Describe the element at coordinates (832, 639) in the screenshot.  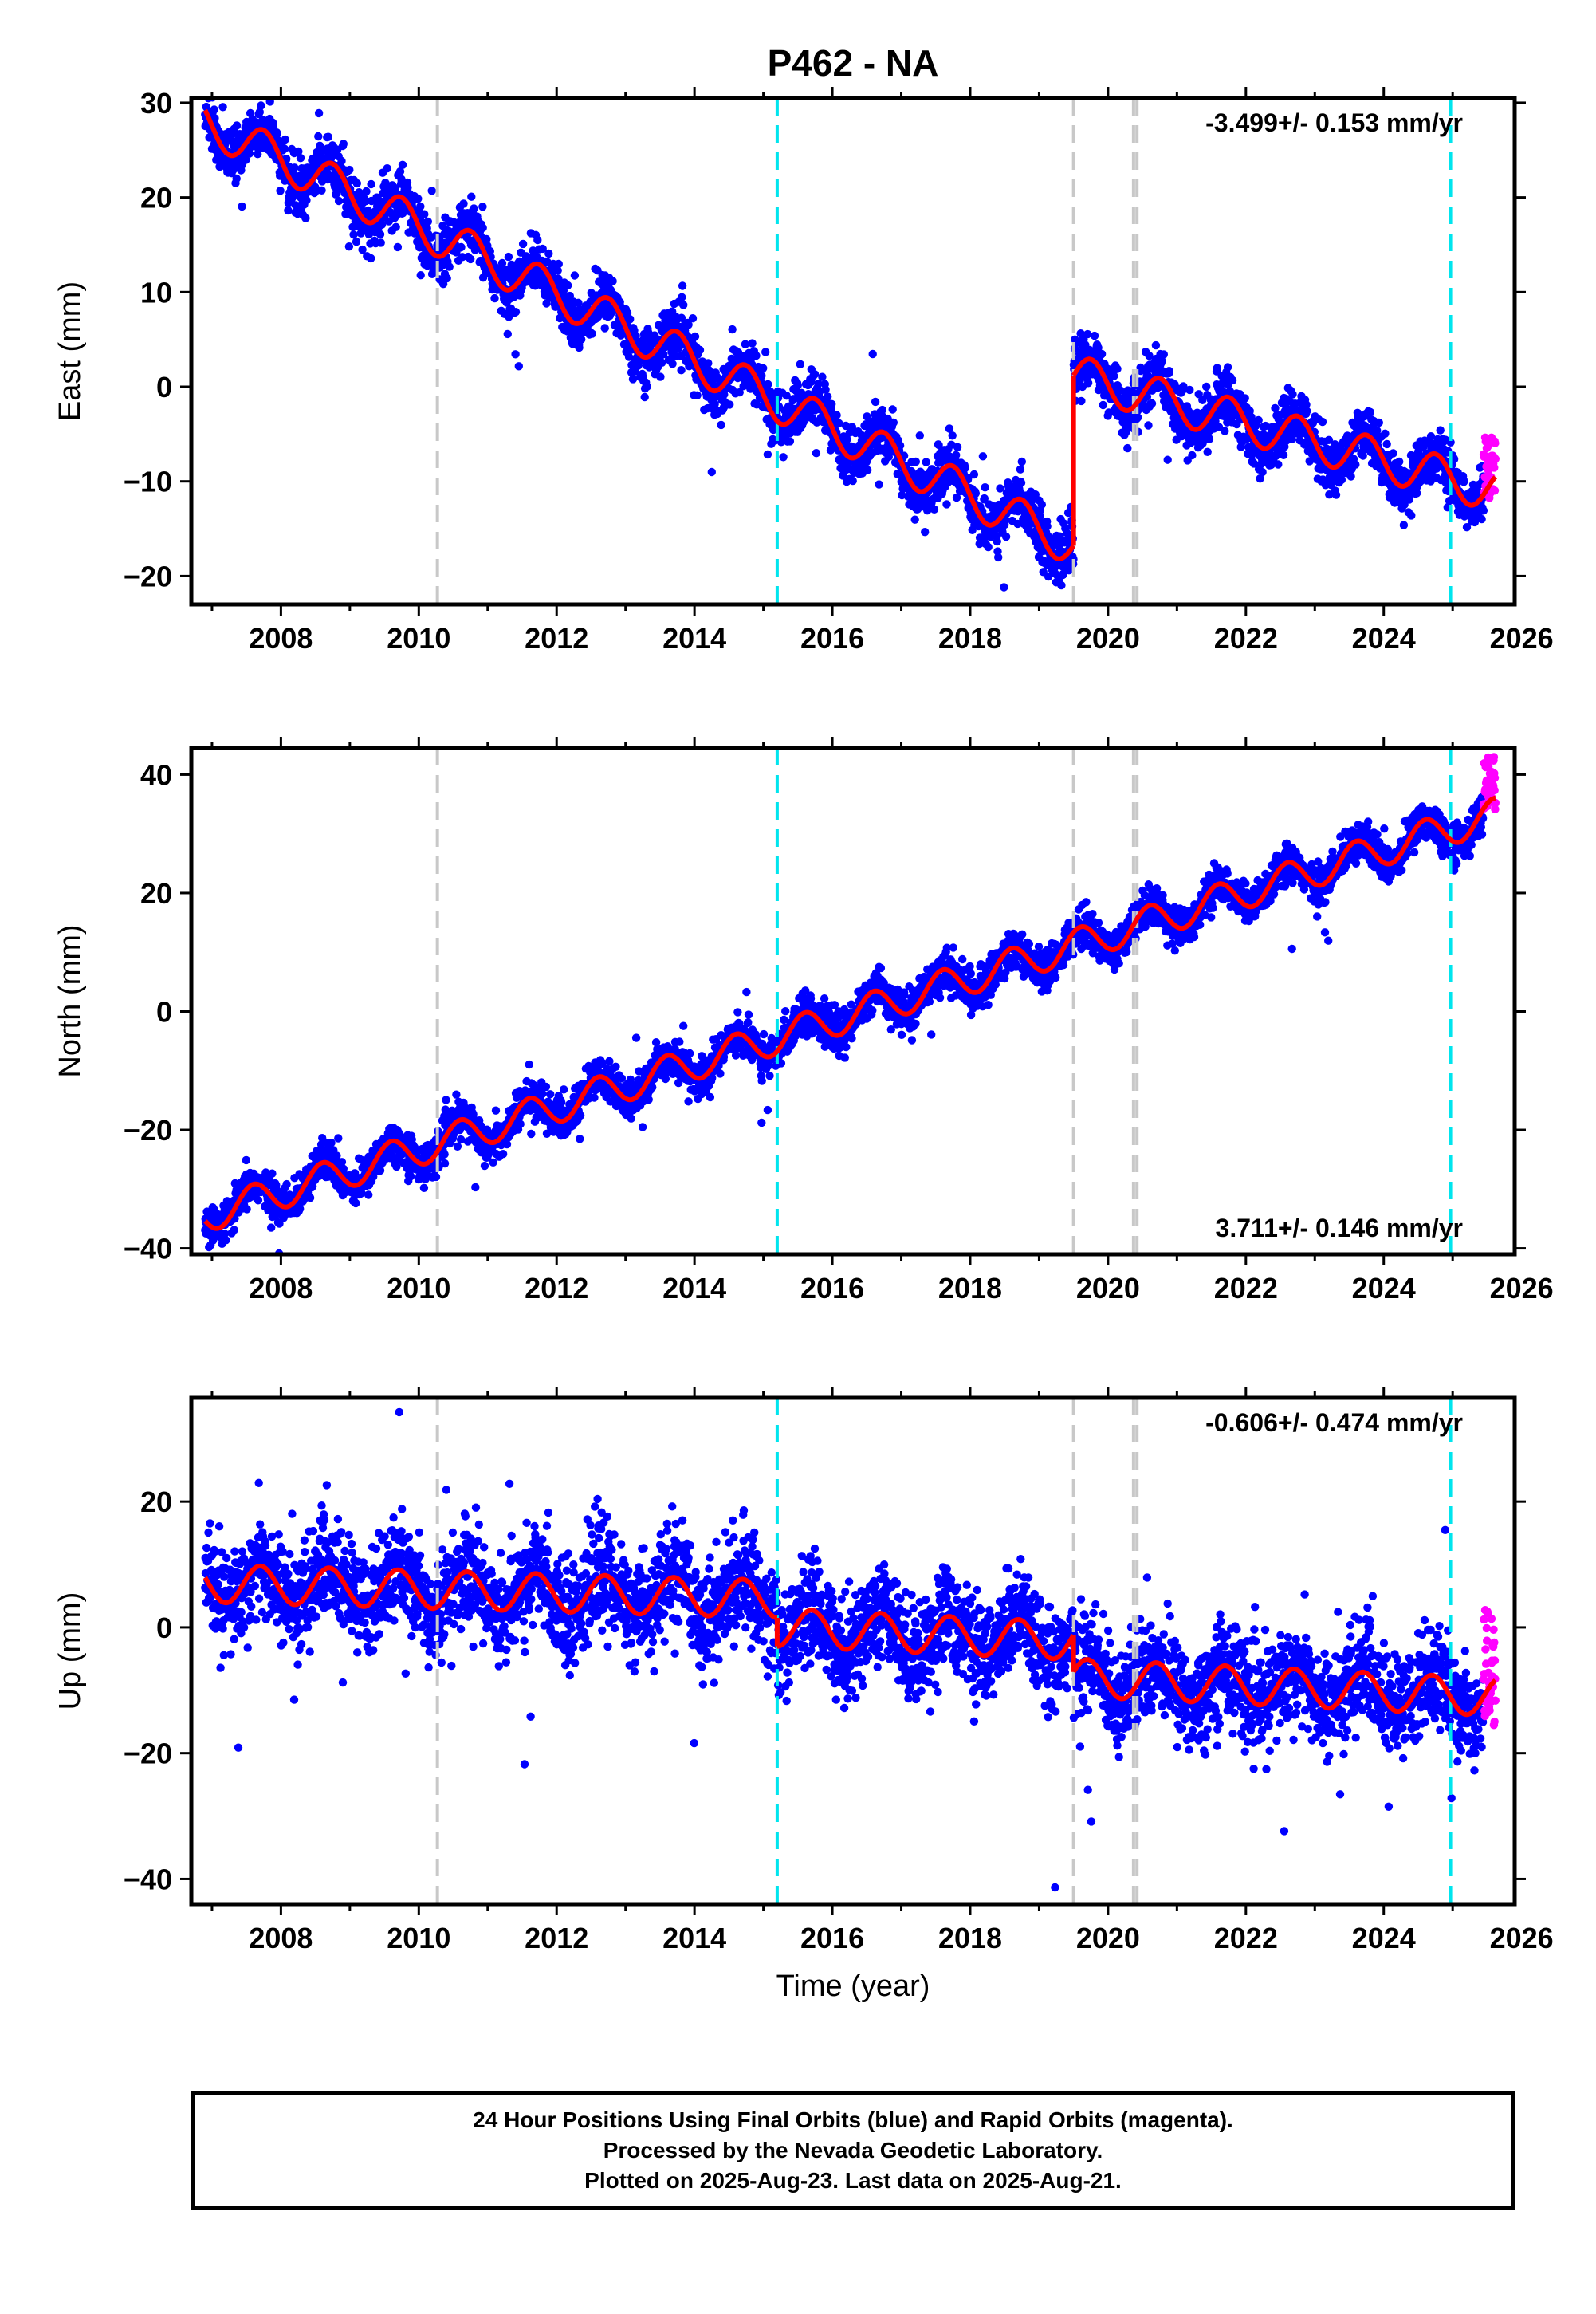
I see `x-tick-label: 2016` at that location.